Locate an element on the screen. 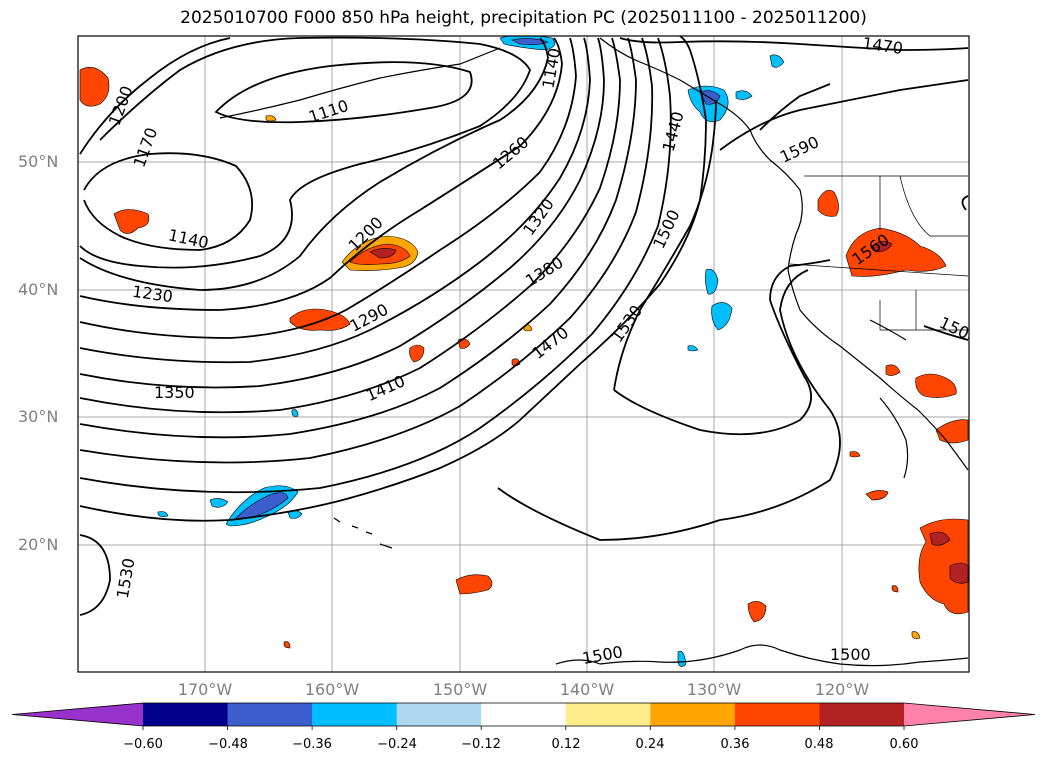  colorbar-tick-label: 0.24 is located at coordinates (650, 744).